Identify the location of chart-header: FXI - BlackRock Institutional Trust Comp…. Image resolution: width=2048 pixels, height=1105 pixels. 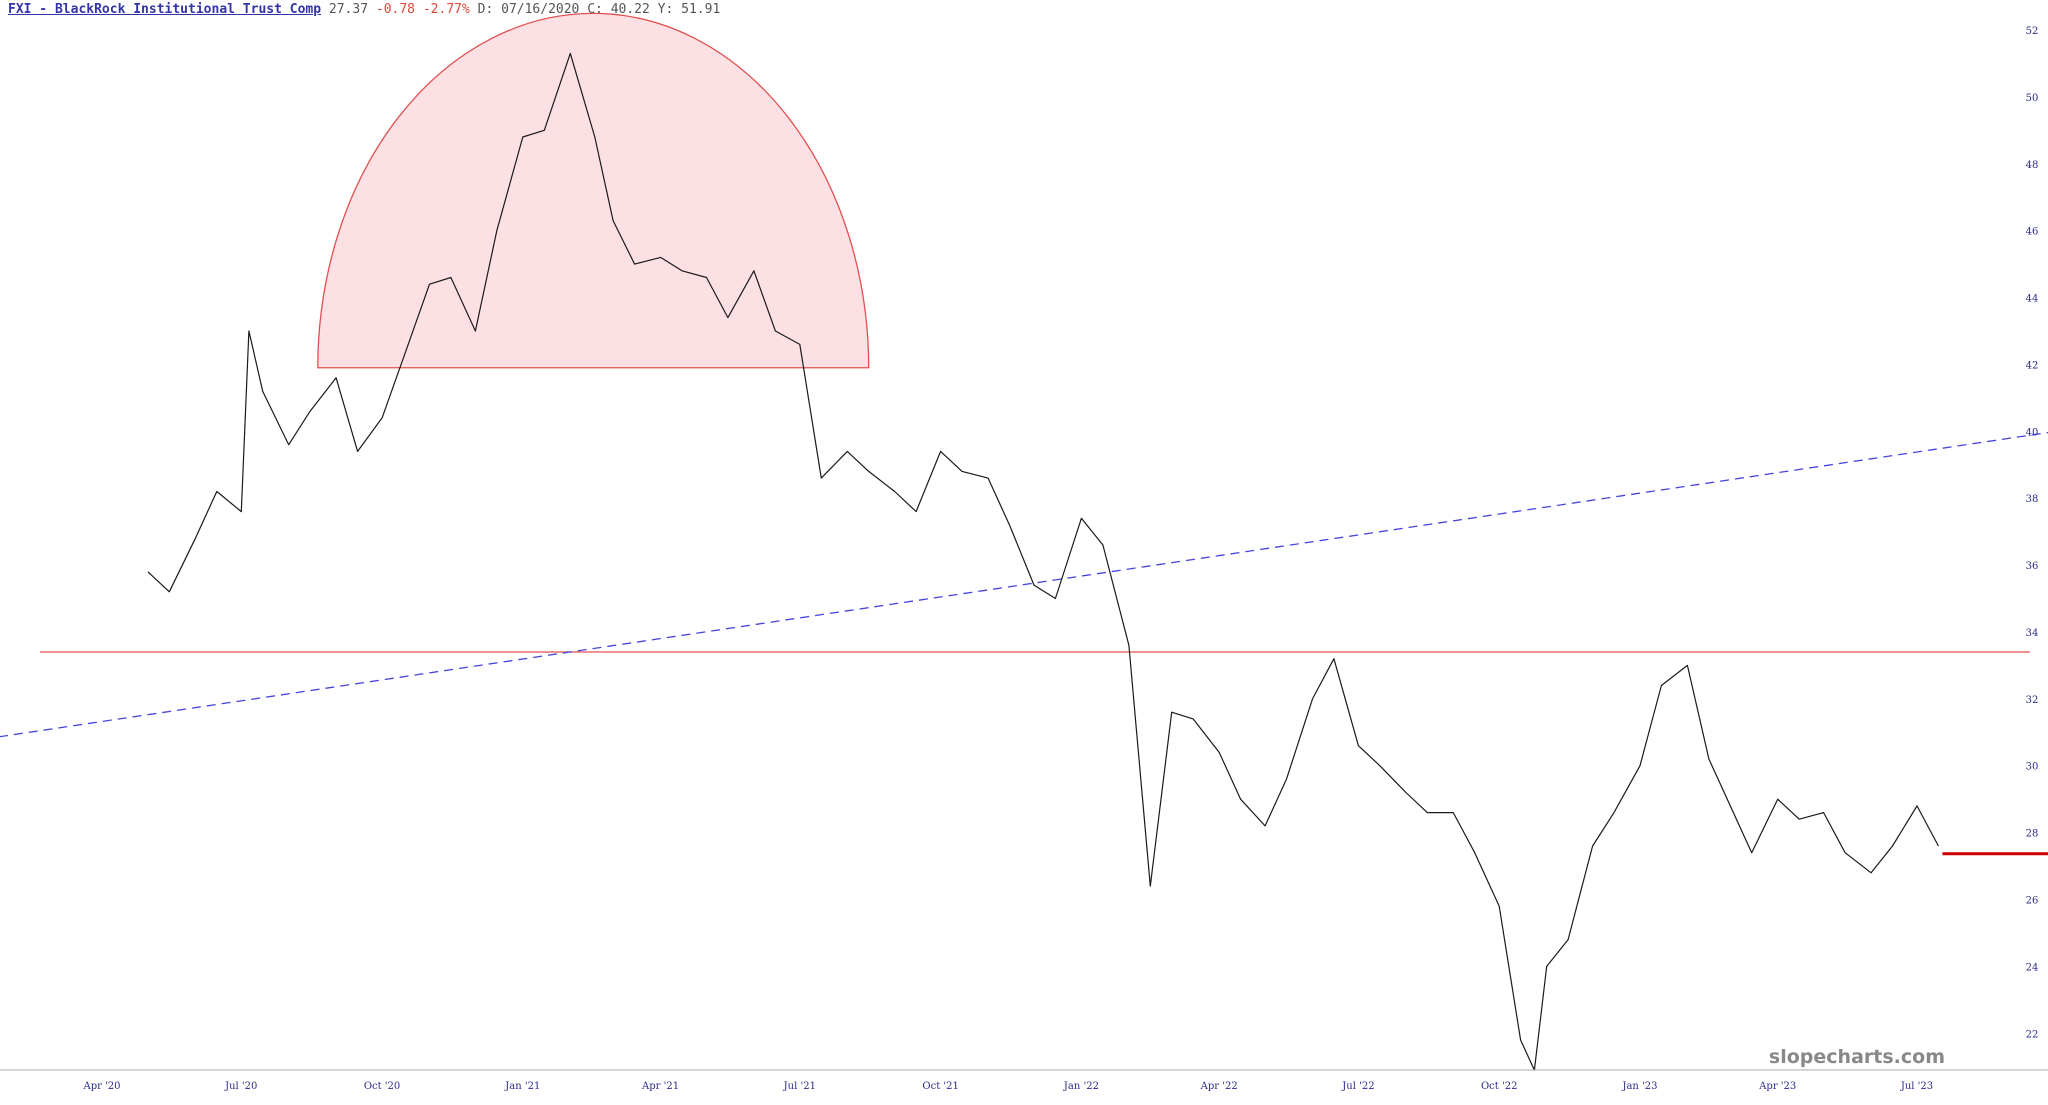
(364, 9).